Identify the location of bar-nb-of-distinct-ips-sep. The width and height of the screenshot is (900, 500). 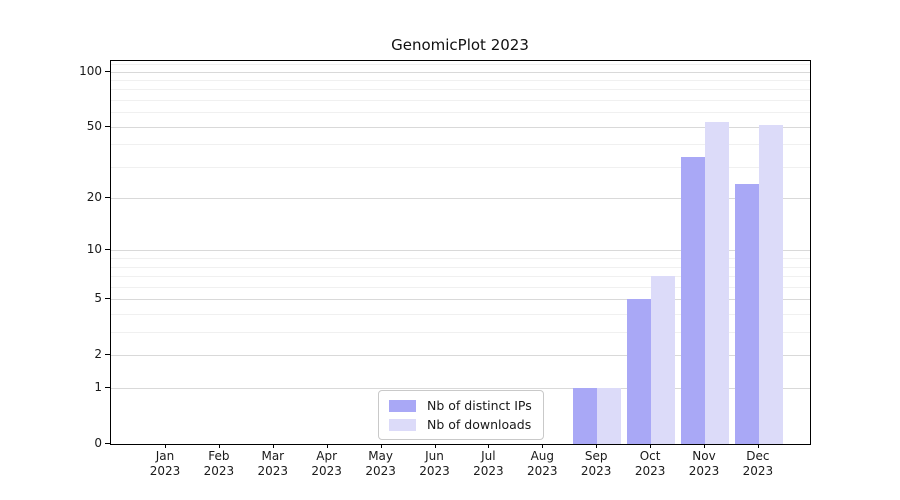
(585, 416).